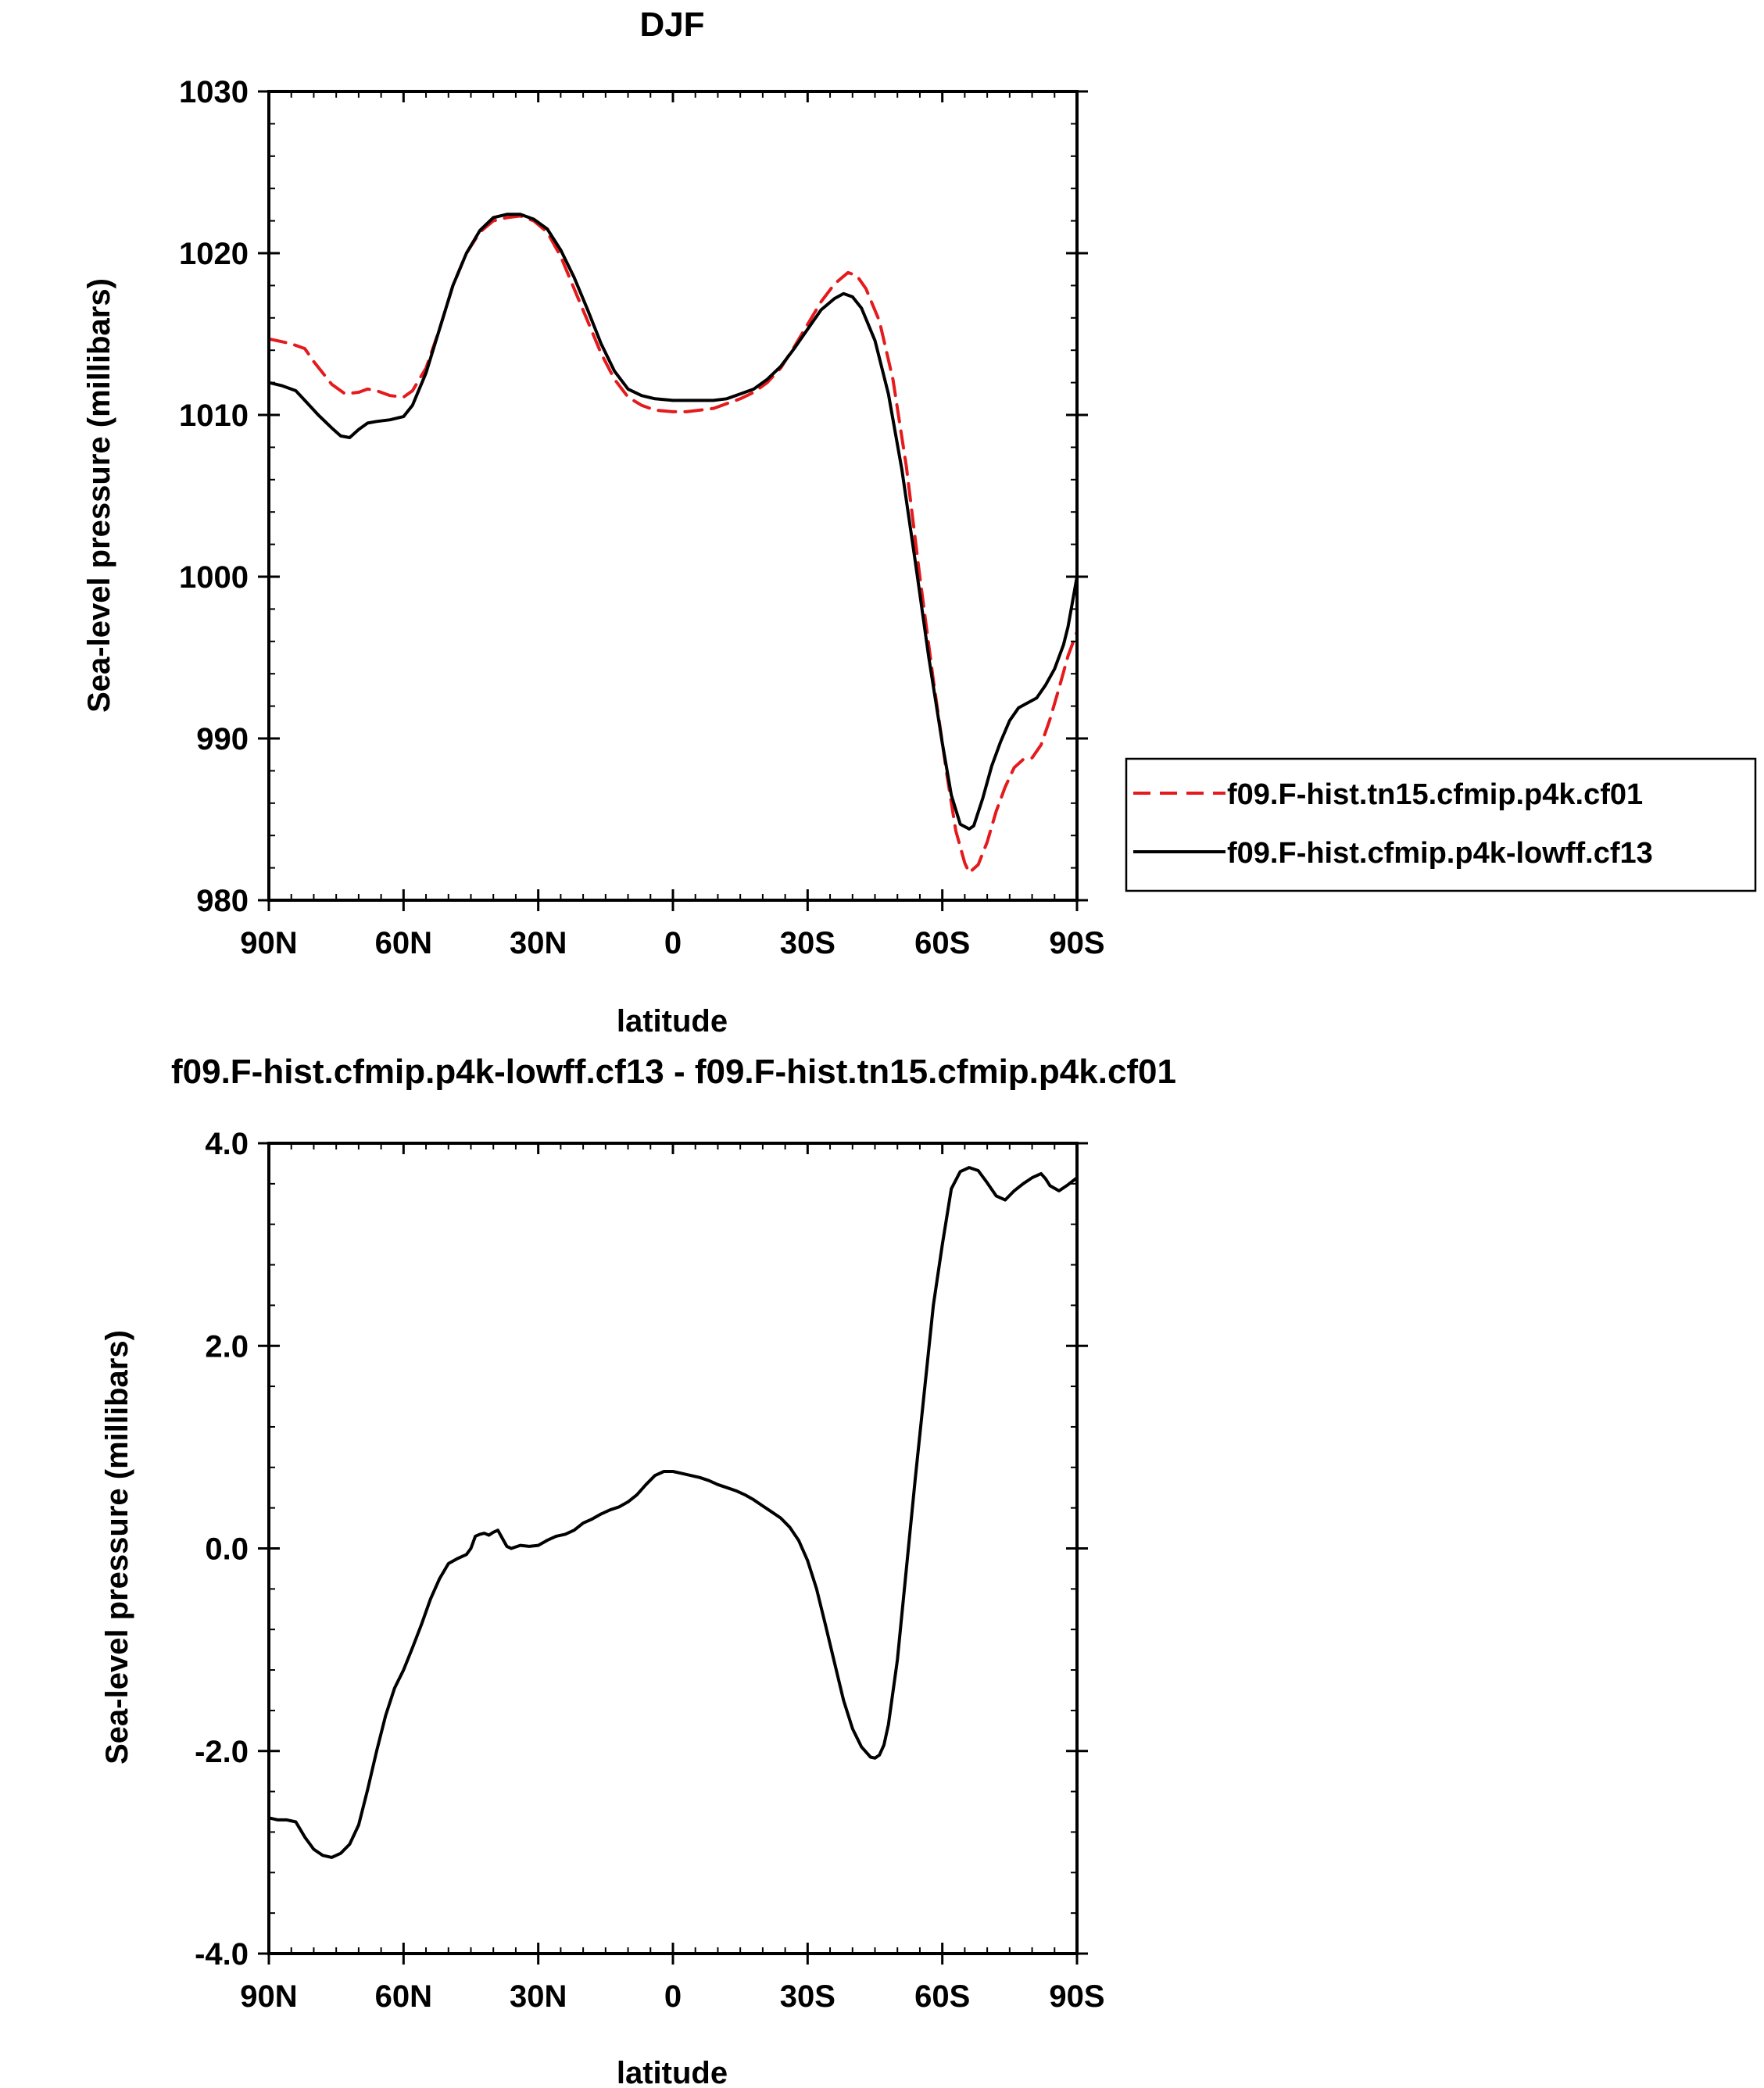 The width and height of the screenshot is (1764, 2088). What do you see at coordinates (807, 943) in the screenshot?
I see `top-x-tick-label: 30S` at bounding box center [807, 943].